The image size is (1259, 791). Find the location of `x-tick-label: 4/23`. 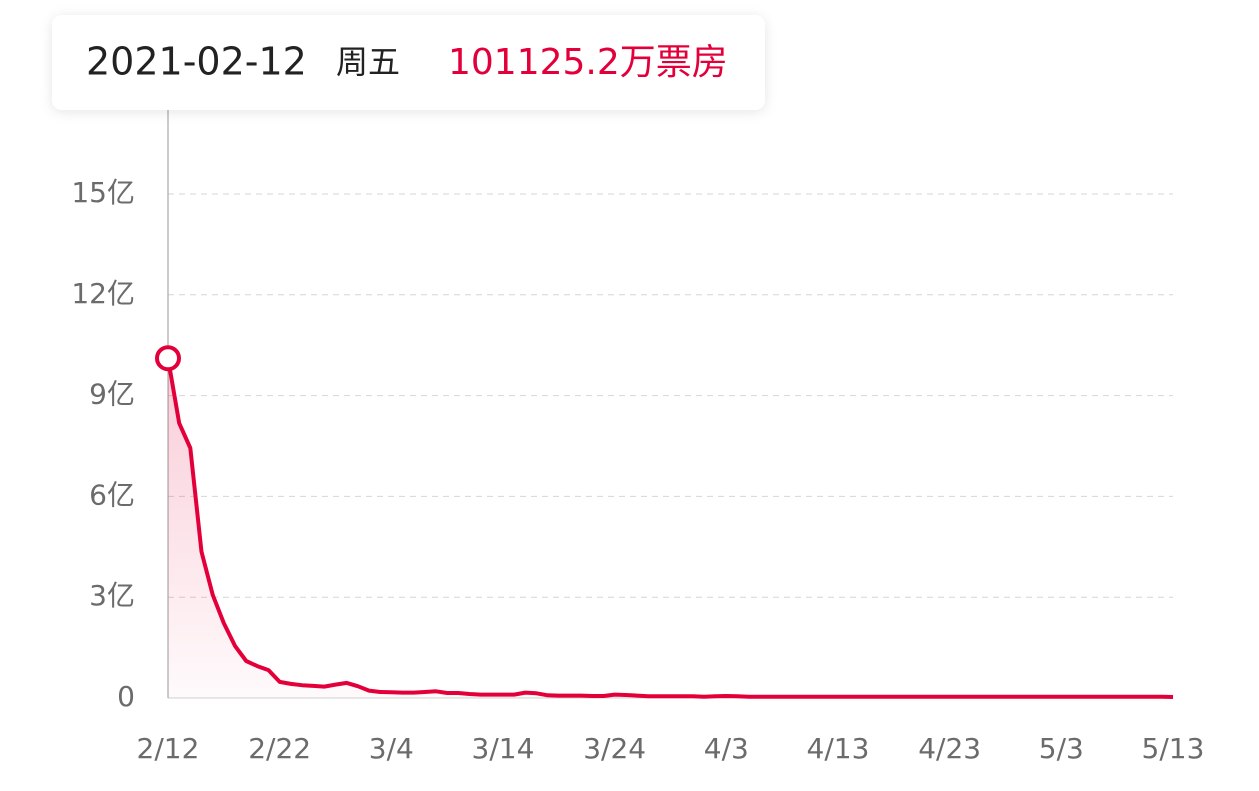

x-tick-label: 4/23 is located at coordinates (949, 748).